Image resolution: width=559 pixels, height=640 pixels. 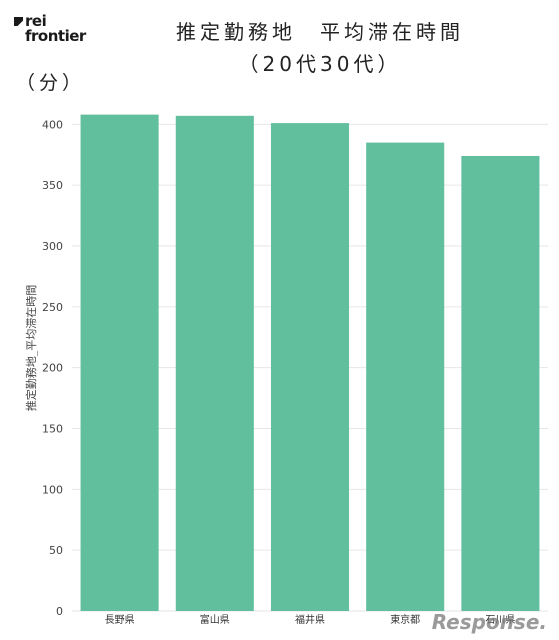 What do you see at coordinates (320, 48) in the screenshot?
I see `chart-title: 推定勤務地 平均滞在時間 （20代30代）` at bounding box center [320, 48].